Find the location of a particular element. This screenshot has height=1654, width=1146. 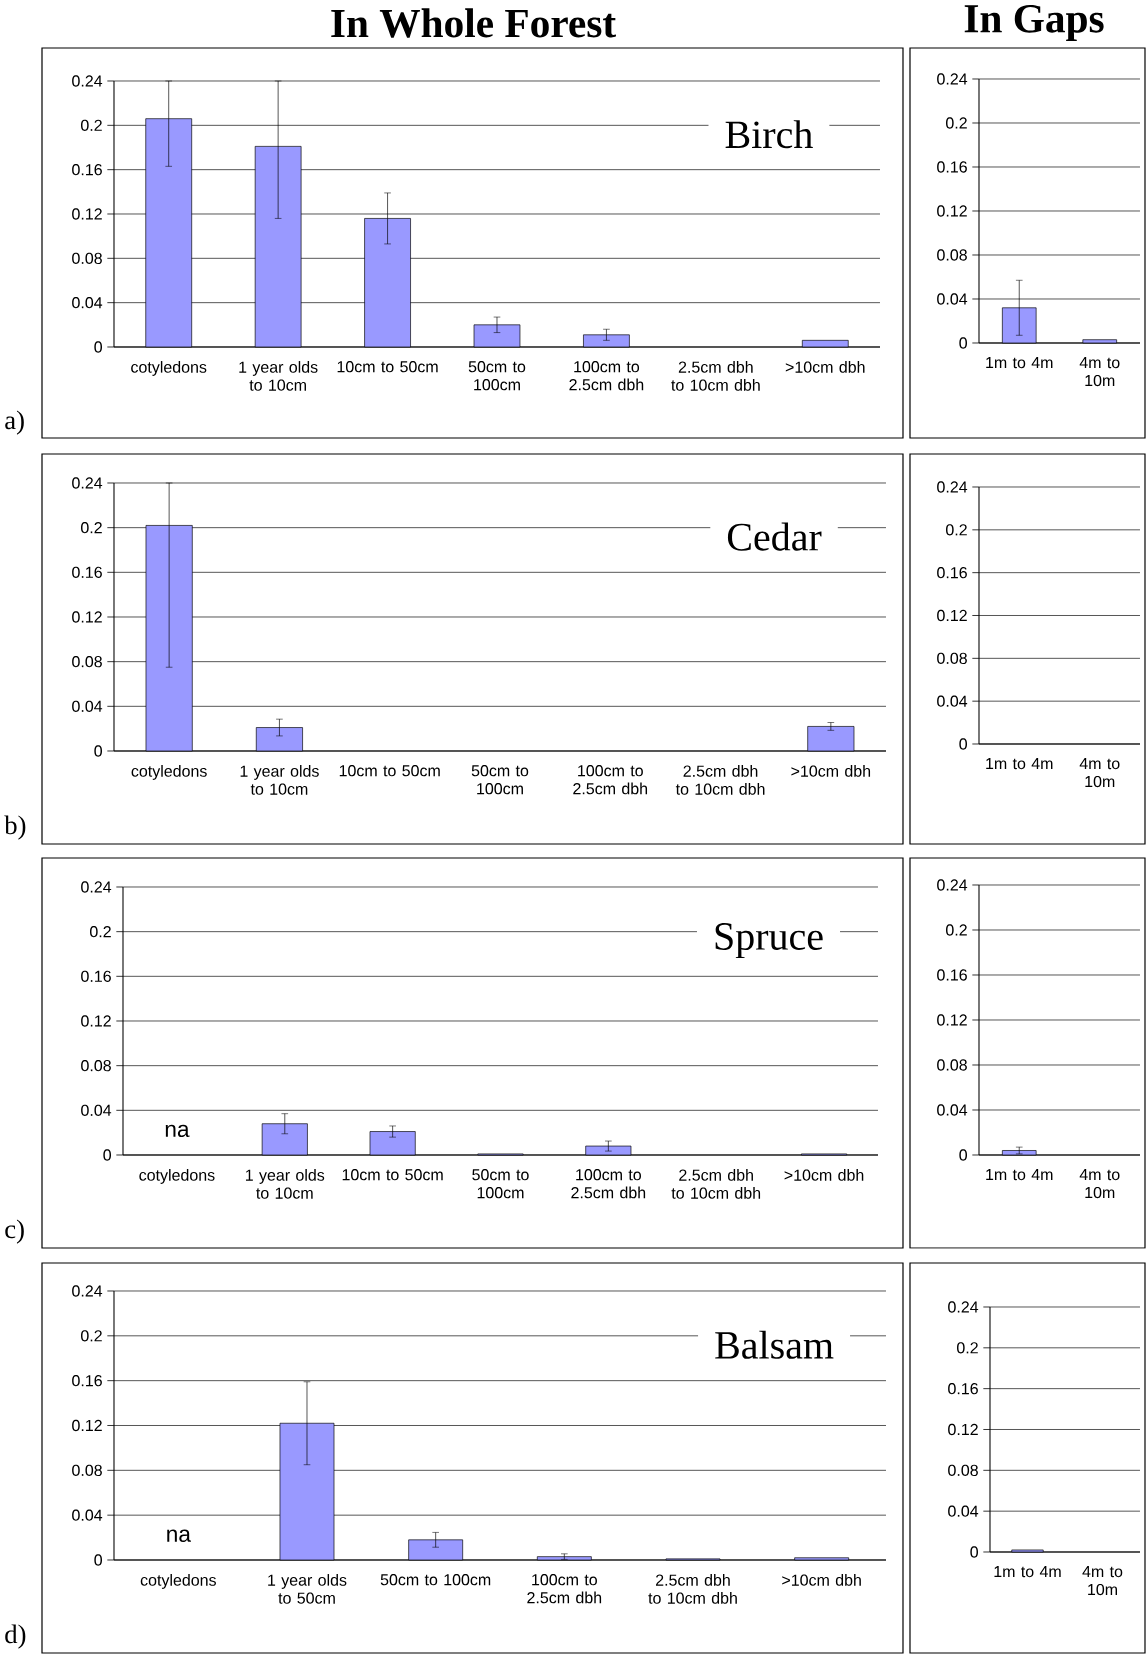

text: b) is located at coordinates (15, 827).